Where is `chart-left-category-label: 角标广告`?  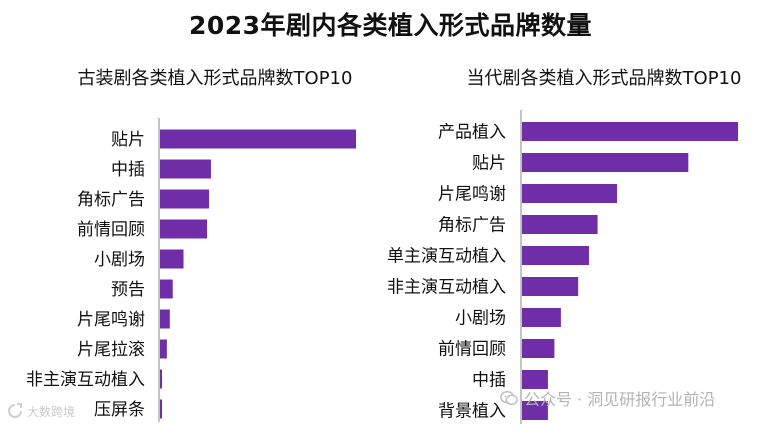 chart-left-category-label: 角标广告 is located at coordinates (111, 200).